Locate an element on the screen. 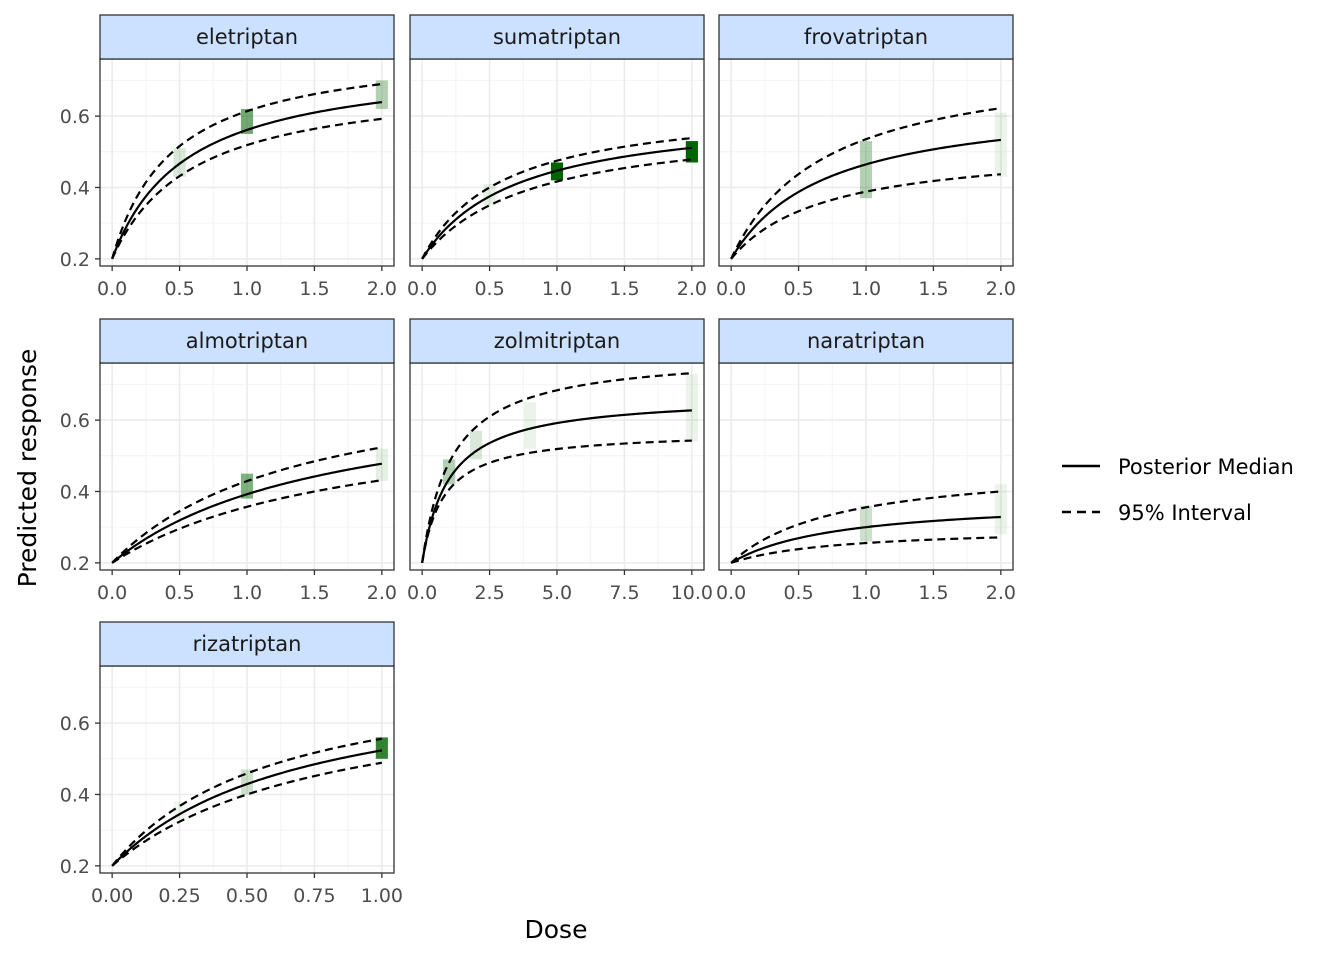 The width and height of the screenshot is (1344, 960). legend-label: 95% Interval is located at coordinates (1185, 513).